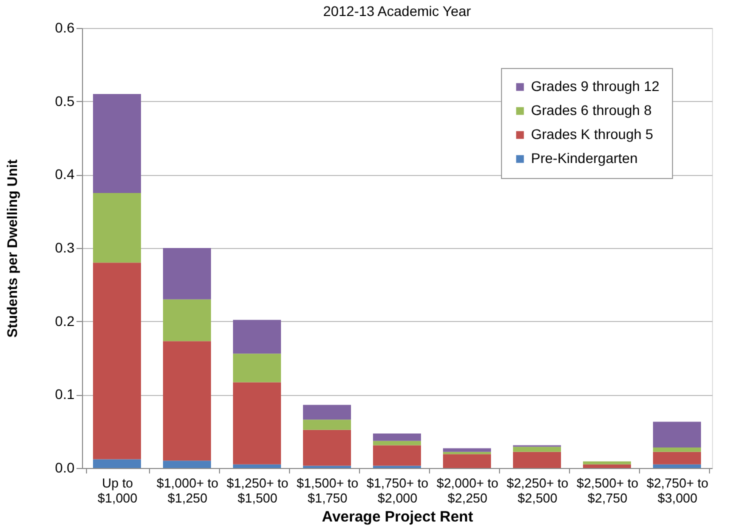  What do you see at coordinates (397, 491) in the screenshot?
I see `x-tick-label: $1,750+ to $2,000` at bounding box center [397, 491].